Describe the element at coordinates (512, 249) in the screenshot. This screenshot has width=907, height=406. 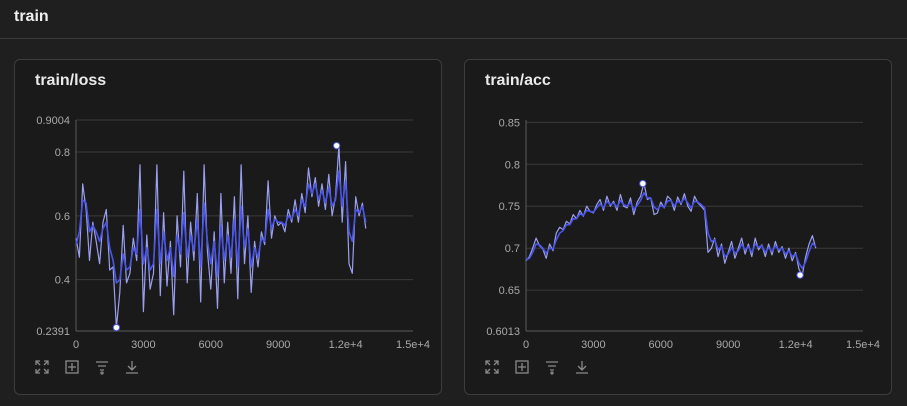
I see `y-tick-label: 0.7` at that location.